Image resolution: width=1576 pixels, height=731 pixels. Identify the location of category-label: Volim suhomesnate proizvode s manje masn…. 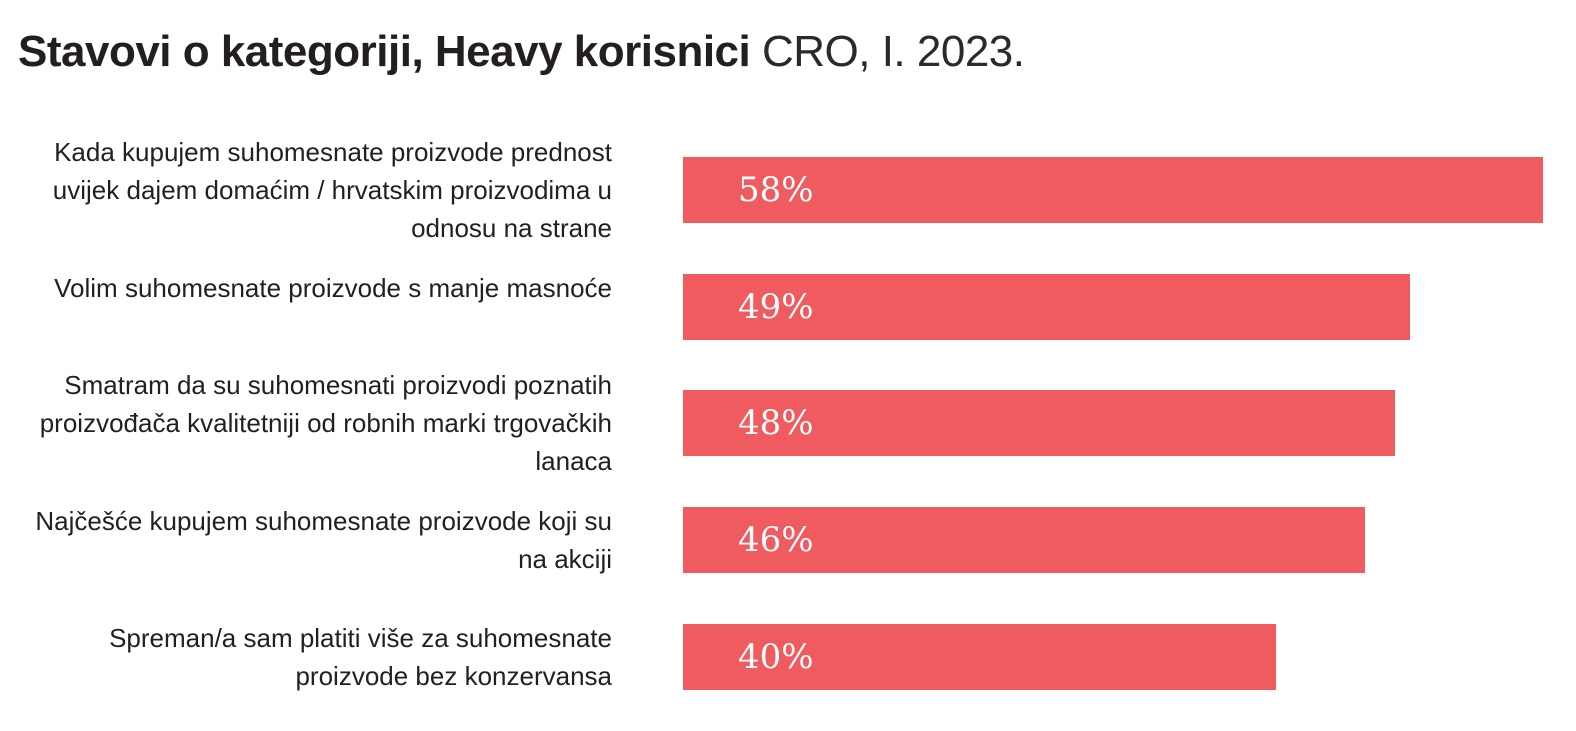
(333, 288).